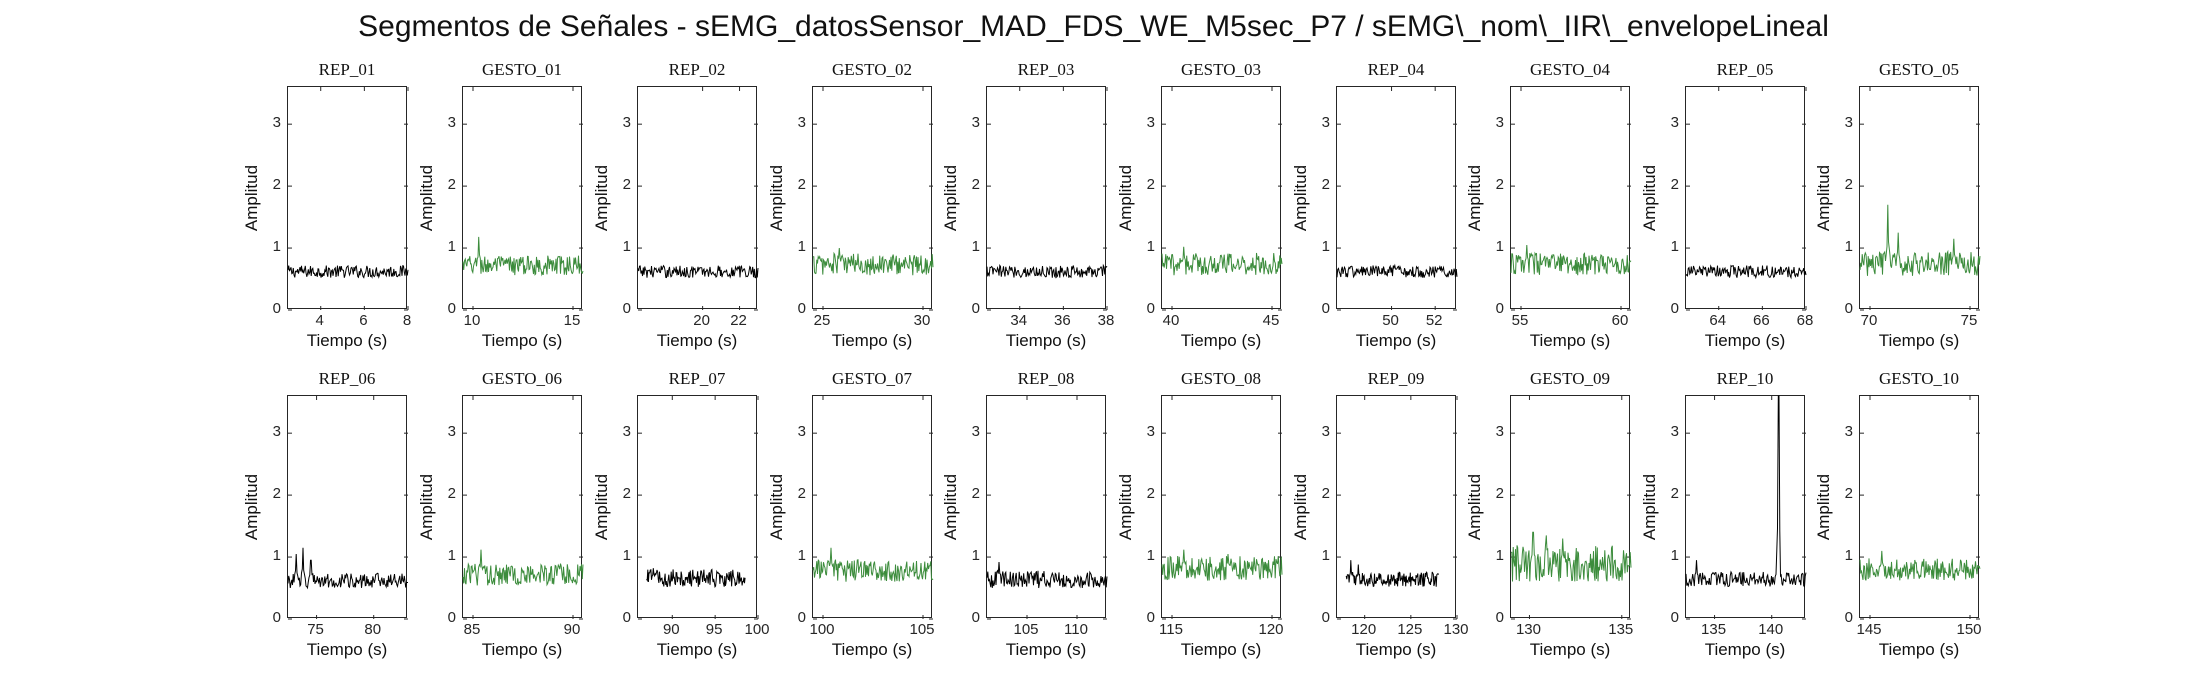 The width and height of the screenshot is (2187, 688). What do you see at coordinates (1390, 320) in the screenshot?
I see `x-tick-label: 50` at bounding box center [1390, 320].